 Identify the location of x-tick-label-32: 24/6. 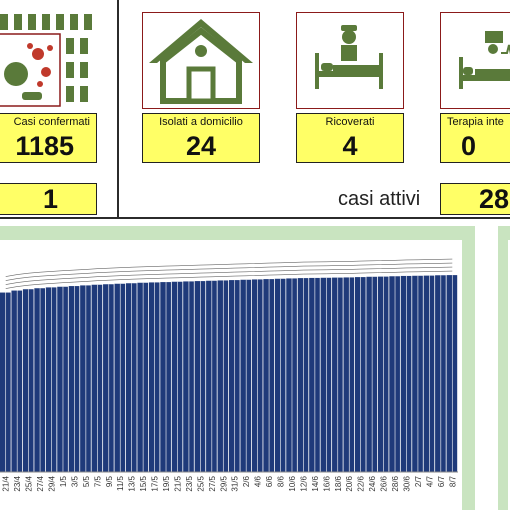
(372, 483).